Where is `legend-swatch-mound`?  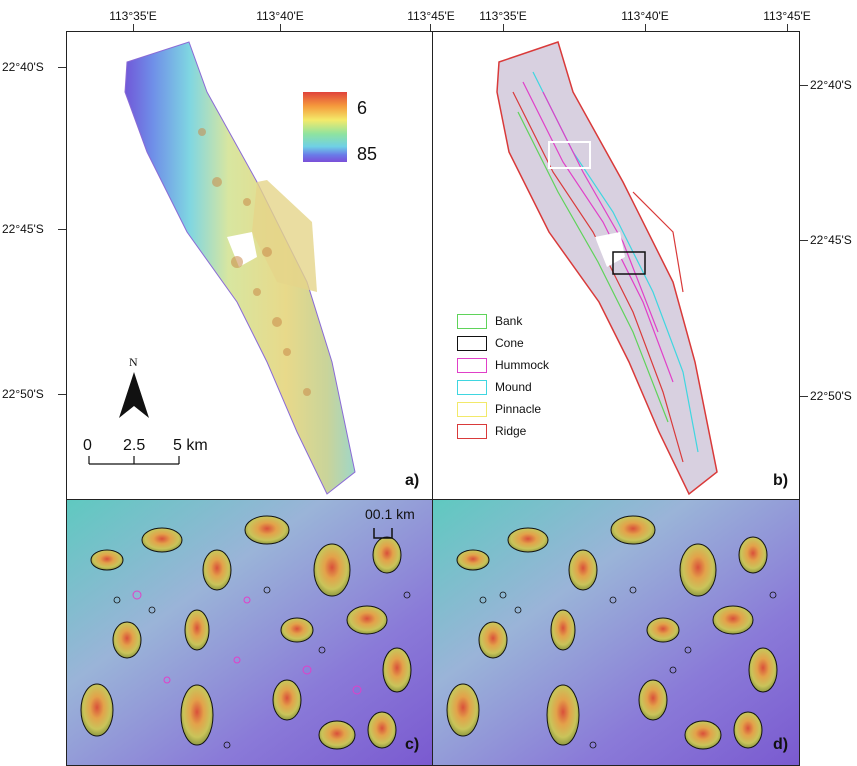 legend-swatch-mound is located at coordinates (472, 387).